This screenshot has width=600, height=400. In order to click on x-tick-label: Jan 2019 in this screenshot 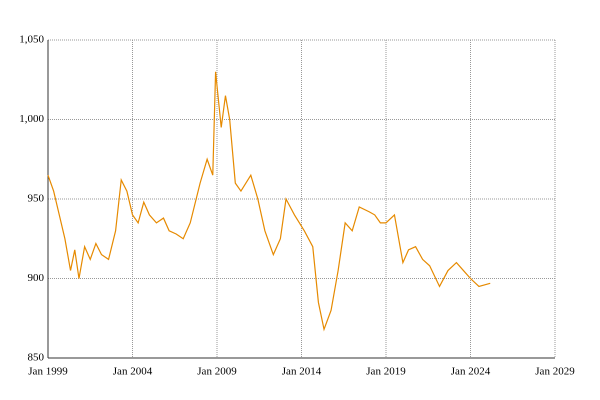, I will do `click(386, 372)`.